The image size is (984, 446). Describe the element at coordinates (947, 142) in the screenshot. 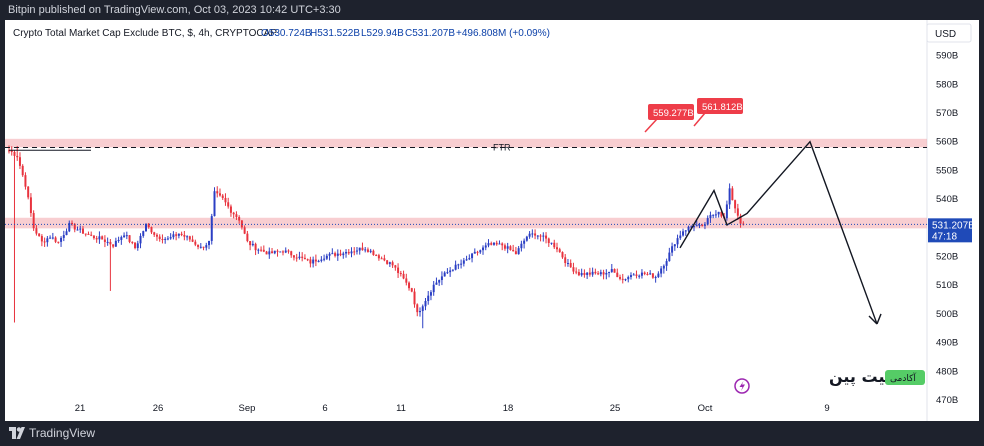

I see `y-tick-label: 560B` at that location.